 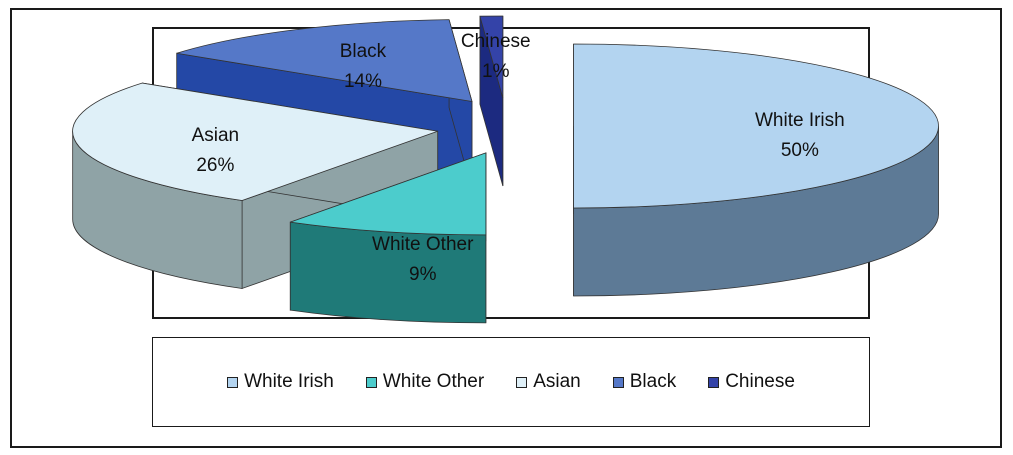 I want to click on legend-swatch-white-irish, so click(x=232, y=382).